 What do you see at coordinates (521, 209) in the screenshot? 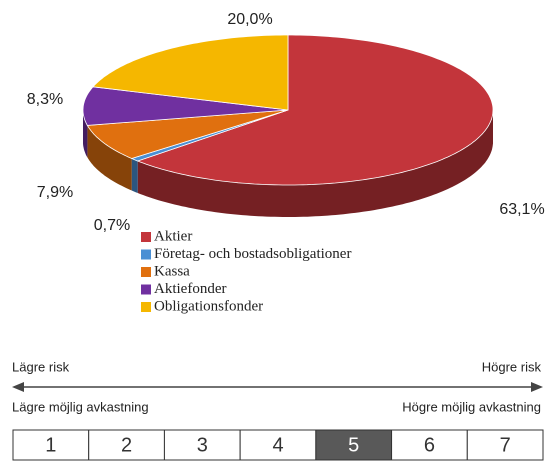
I see `pie-label: 63,1%` at bounding box center [521, 209].